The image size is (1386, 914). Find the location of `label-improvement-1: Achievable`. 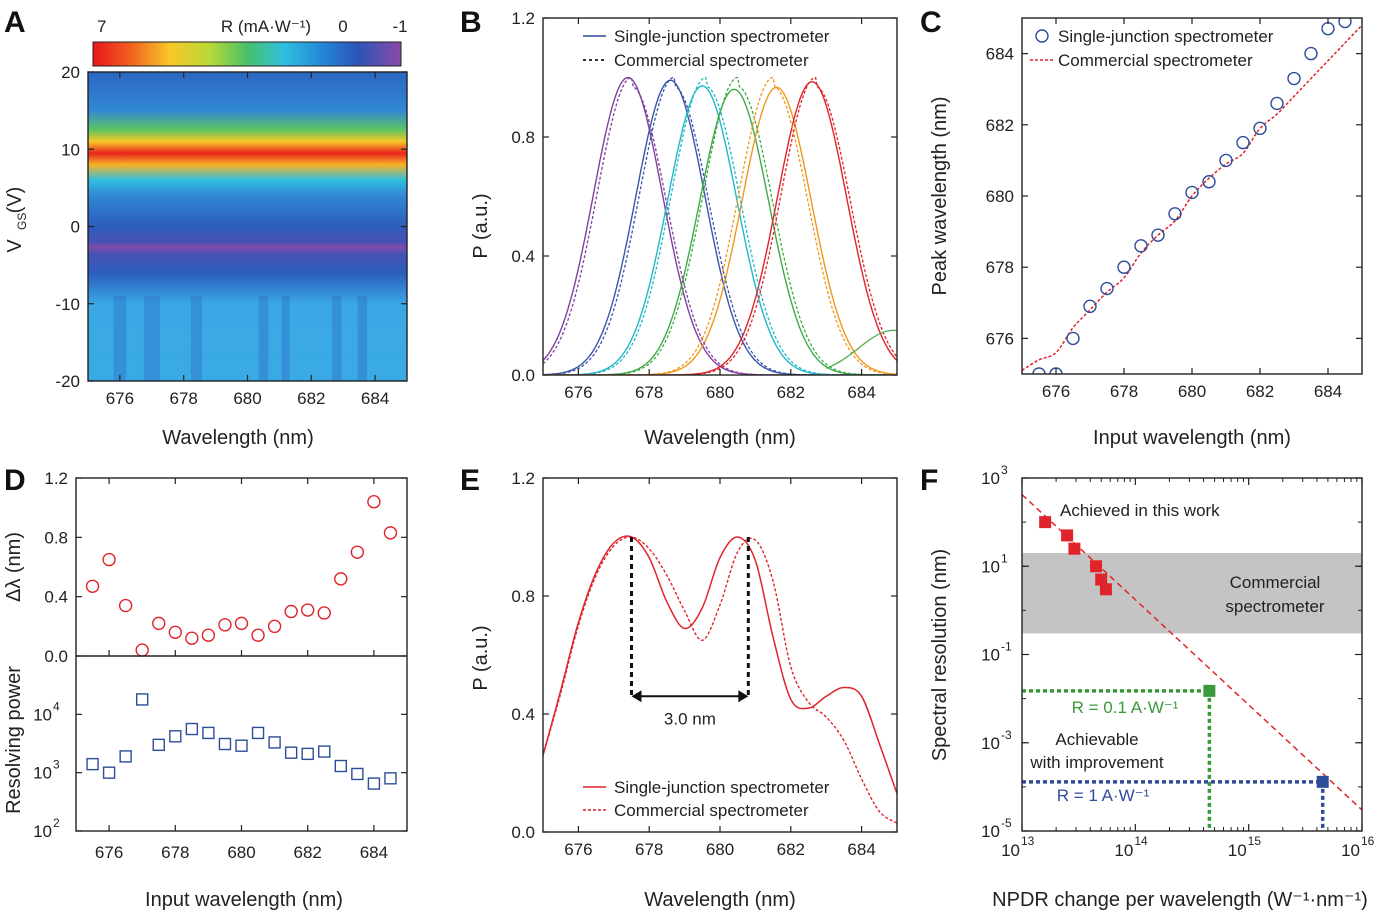

label-improvement-1: Achievable is located at coordinates (1096, 739).